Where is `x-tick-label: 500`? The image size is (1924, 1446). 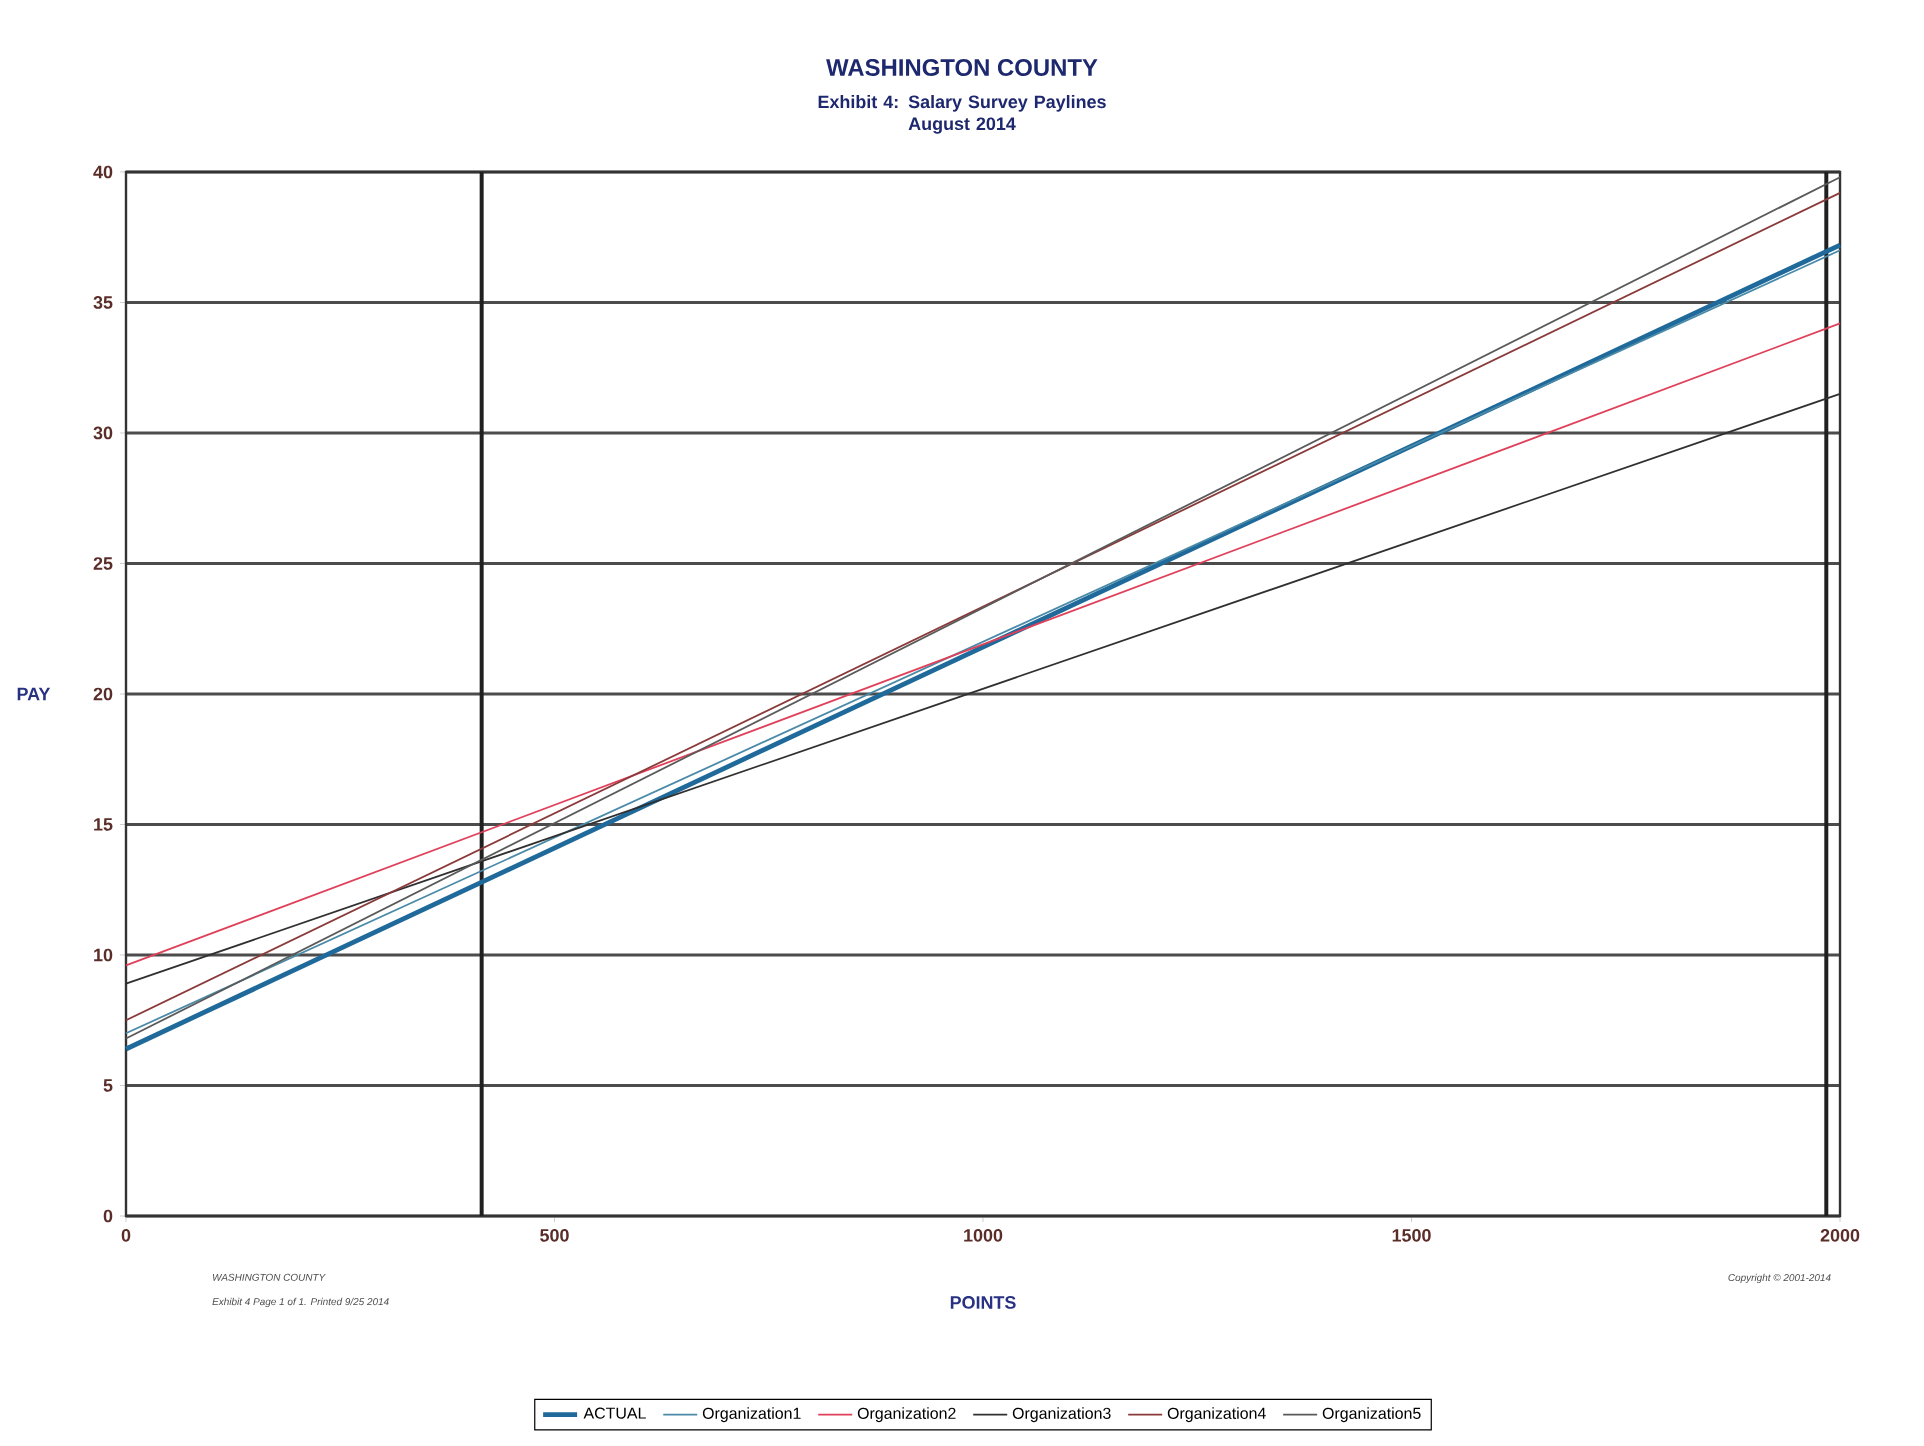
x-tick-label: 500 is located at coordinates (554, 1235).